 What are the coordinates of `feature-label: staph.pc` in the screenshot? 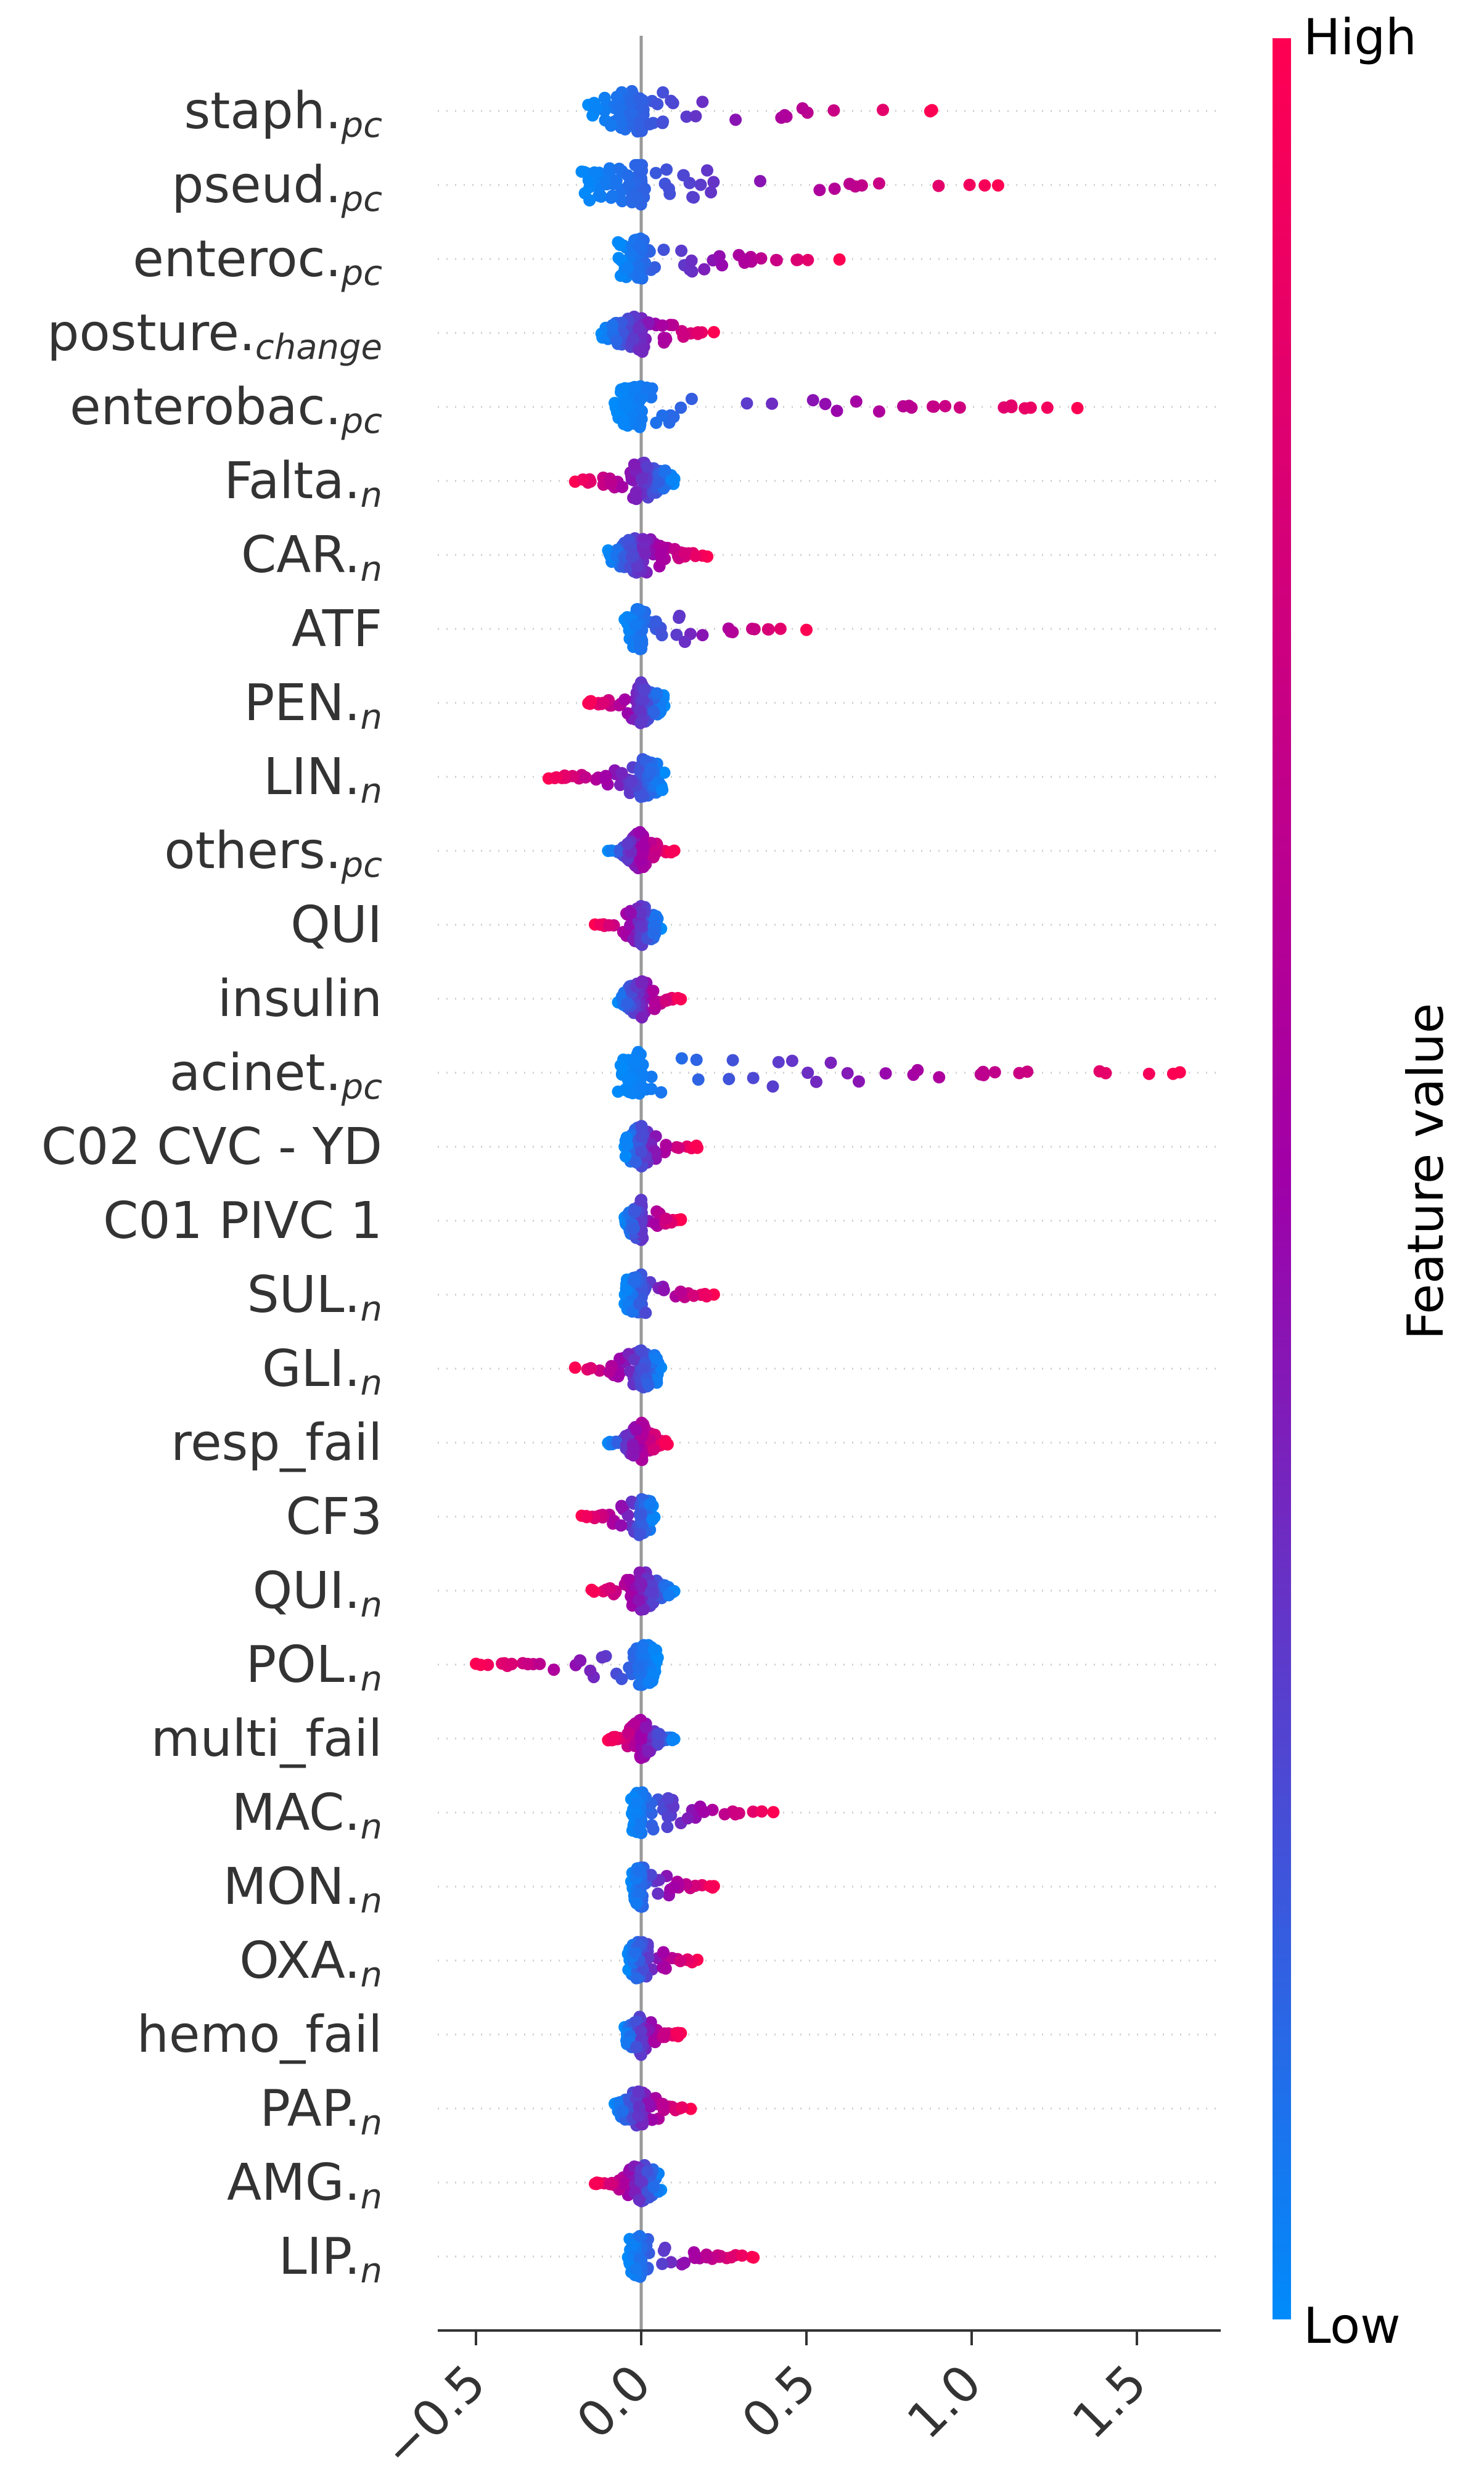 It's located at (283, 114).